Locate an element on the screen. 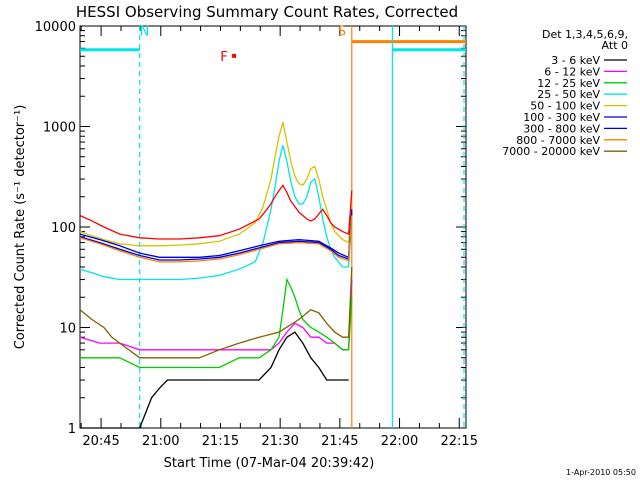  legend-label: 3 - 6 keV is located at coordinates (575, 60).